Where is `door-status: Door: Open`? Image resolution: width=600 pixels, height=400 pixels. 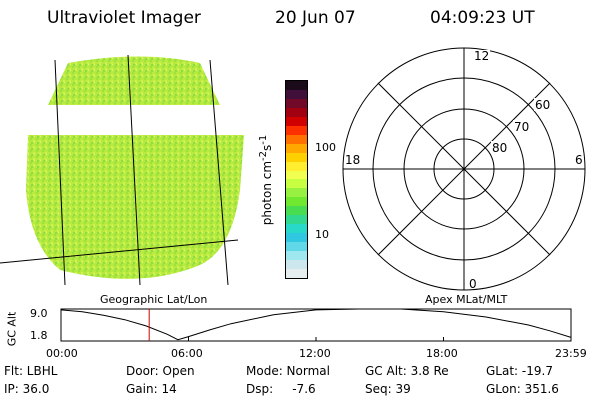
door-status: Door: Open is located at coordinates (160, 371).